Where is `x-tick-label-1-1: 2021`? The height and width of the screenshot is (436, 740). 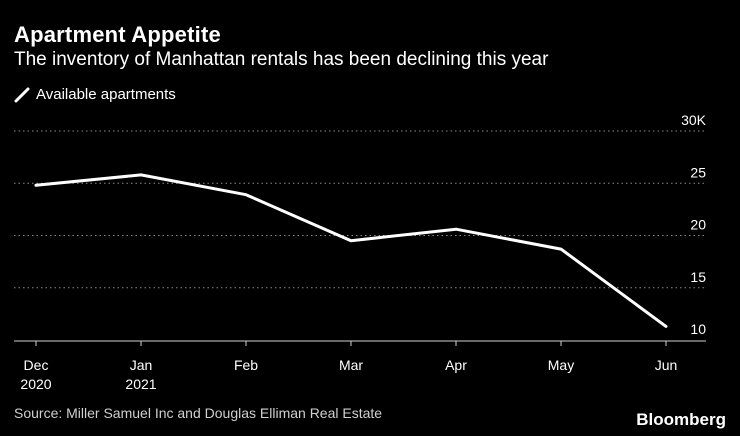 x-tick-label-1-1: 2021 is located at coordinates (140, 384).